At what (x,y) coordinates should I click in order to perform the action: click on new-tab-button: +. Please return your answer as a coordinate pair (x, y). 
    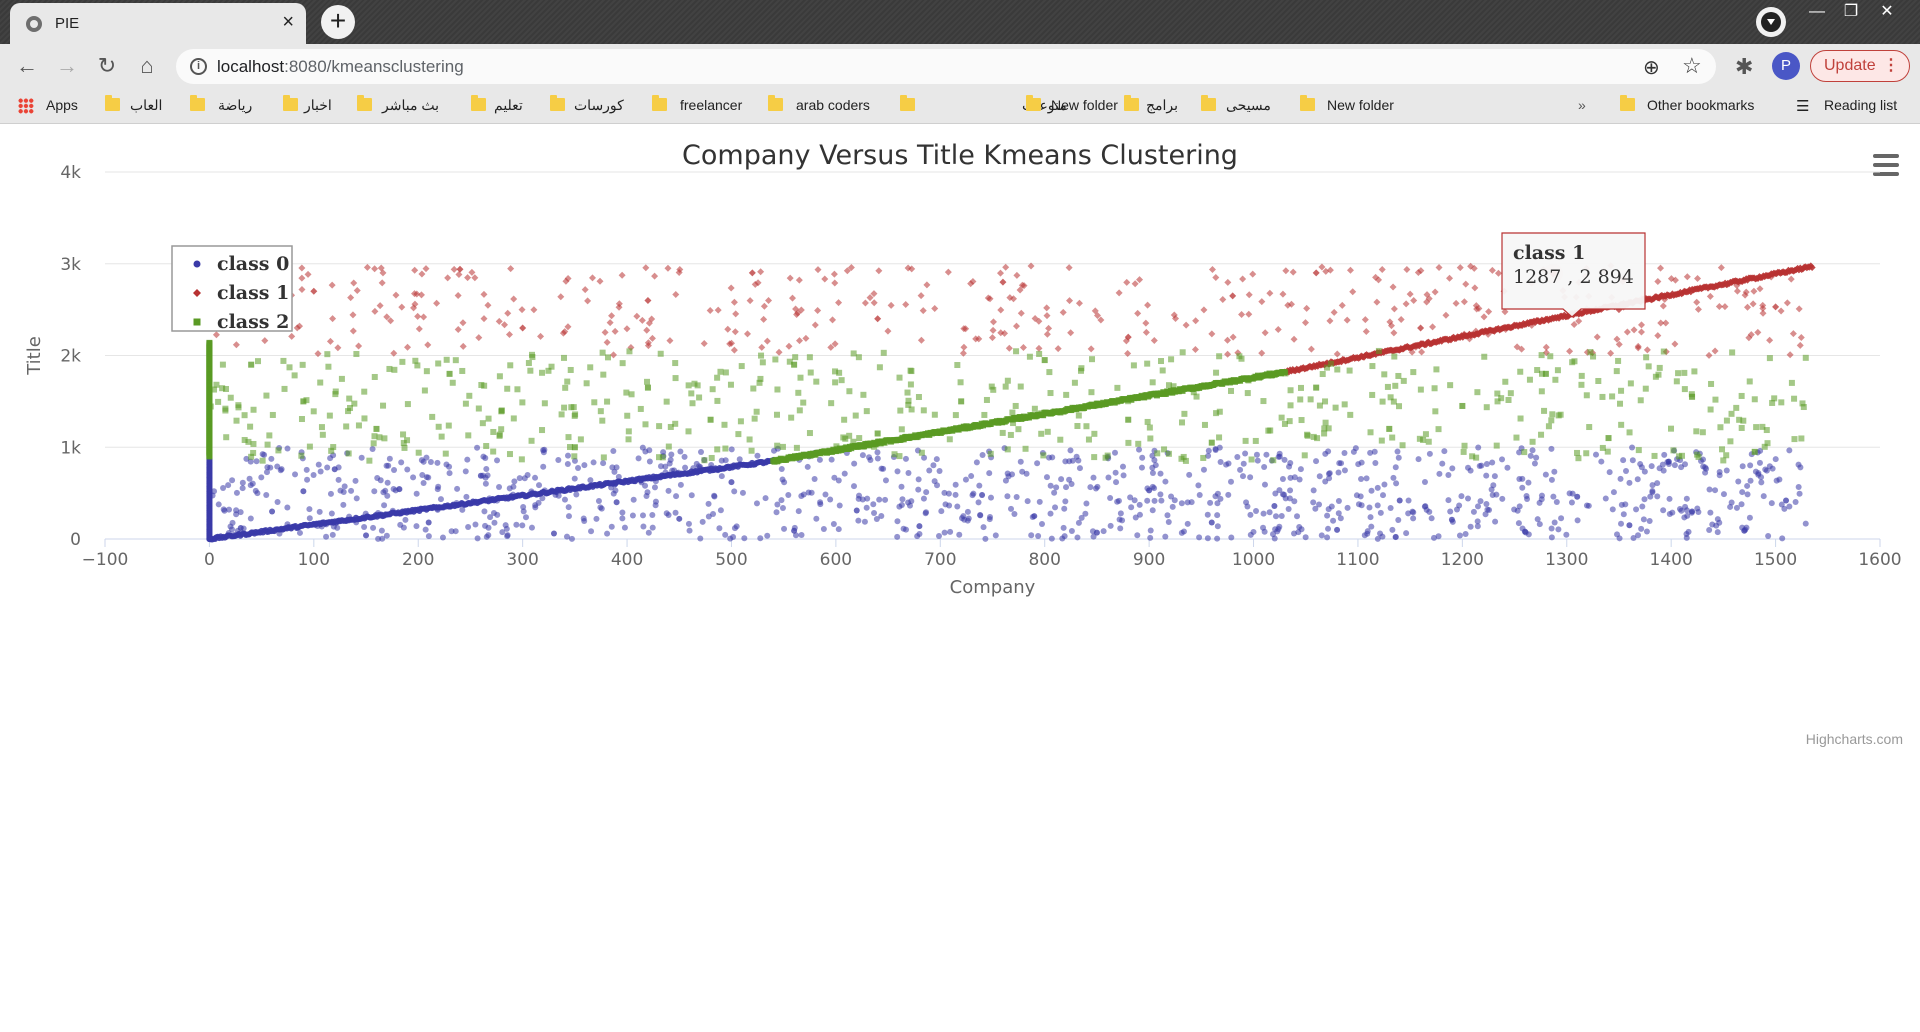
    Looking at the image, I should click on (338, 22).